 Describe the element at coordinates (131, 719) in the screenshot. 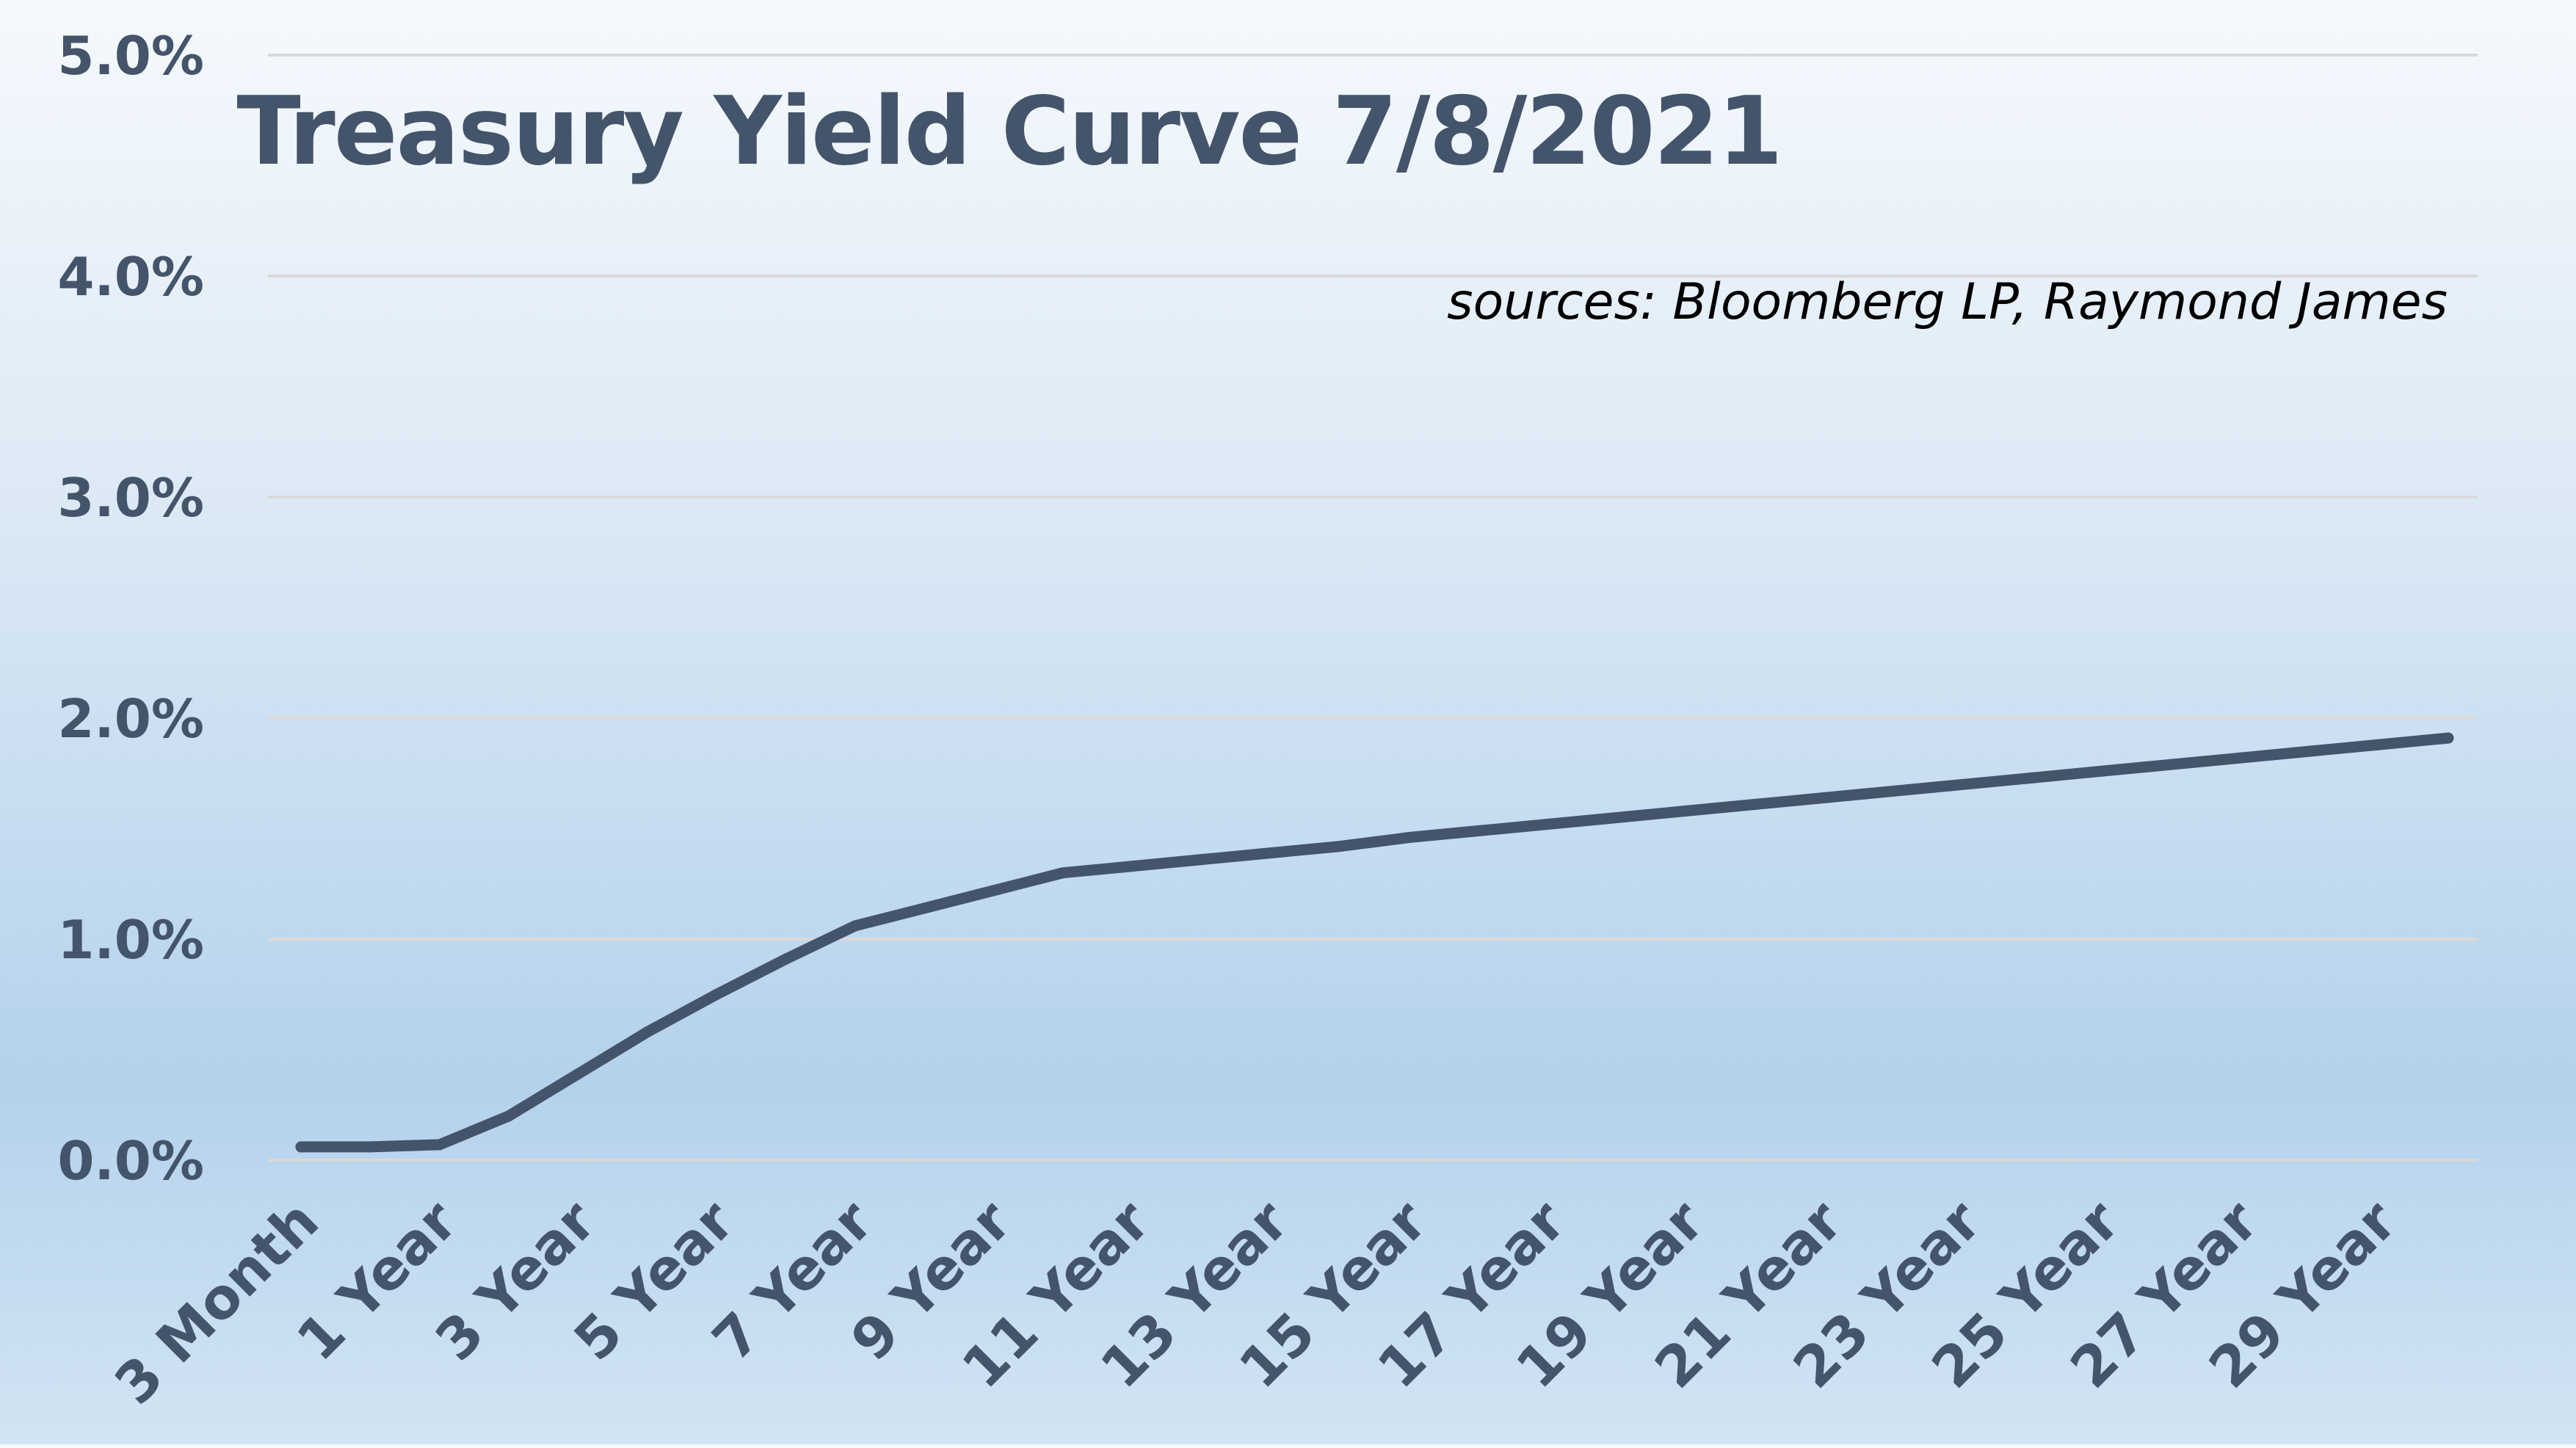

I see `y-tick-label: 2.0%` at that location.